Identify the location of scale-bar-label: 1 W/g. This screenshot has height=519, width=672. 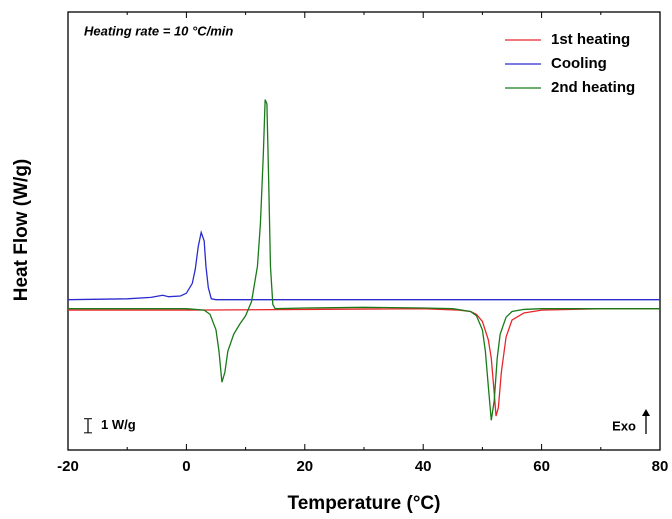
(118, 424).